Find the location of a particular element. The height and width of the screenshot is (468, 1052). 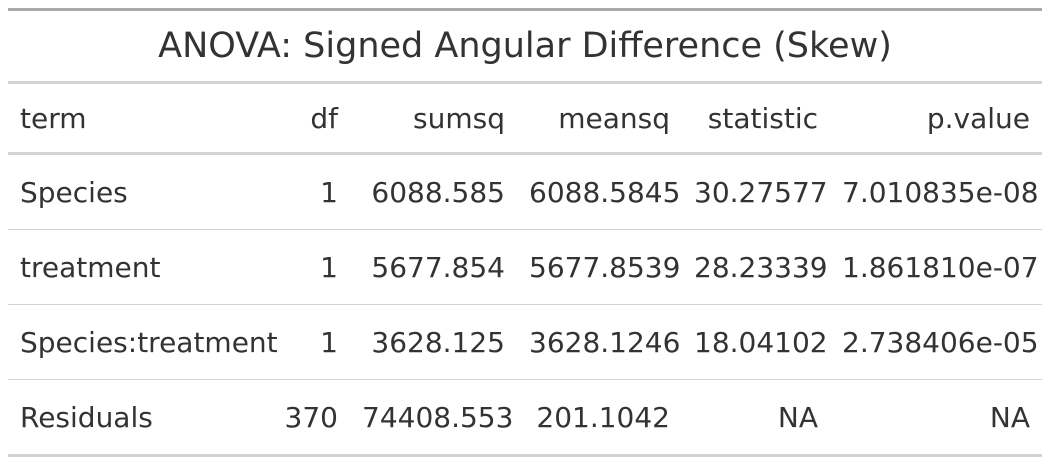

cell-sumsq: 74408.553 is located at coordinates (433, 417).